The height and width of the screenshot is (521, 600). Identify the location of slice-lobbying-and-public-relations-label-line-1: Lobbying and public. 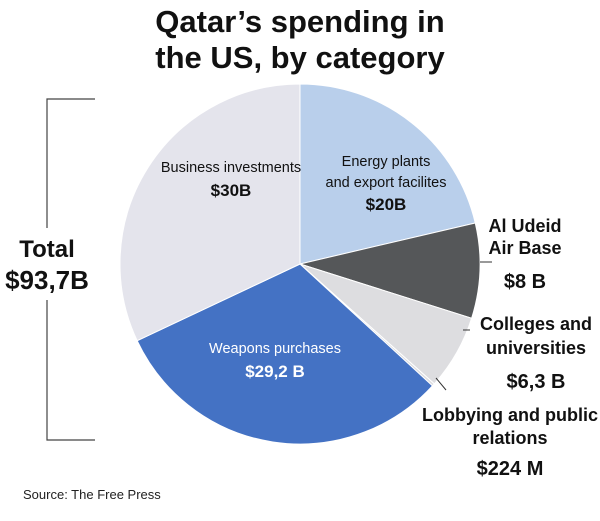
(510, 415).